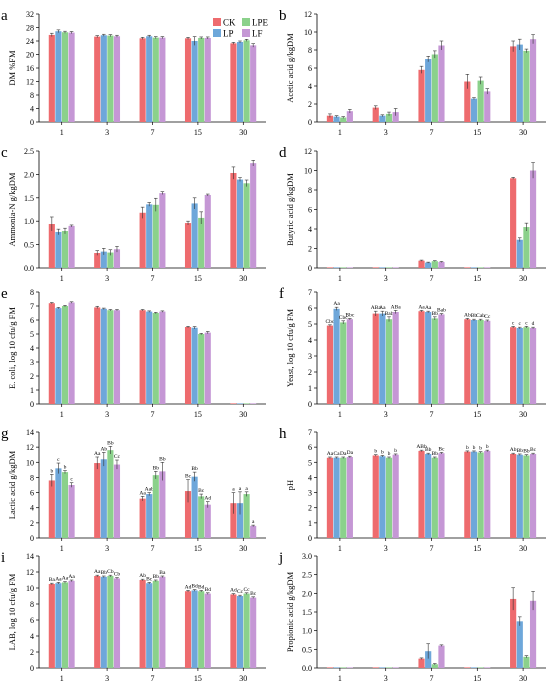  Describe the element at coordinates (350, 453) in the screenshot. I see `significance-label: Da` at that location.